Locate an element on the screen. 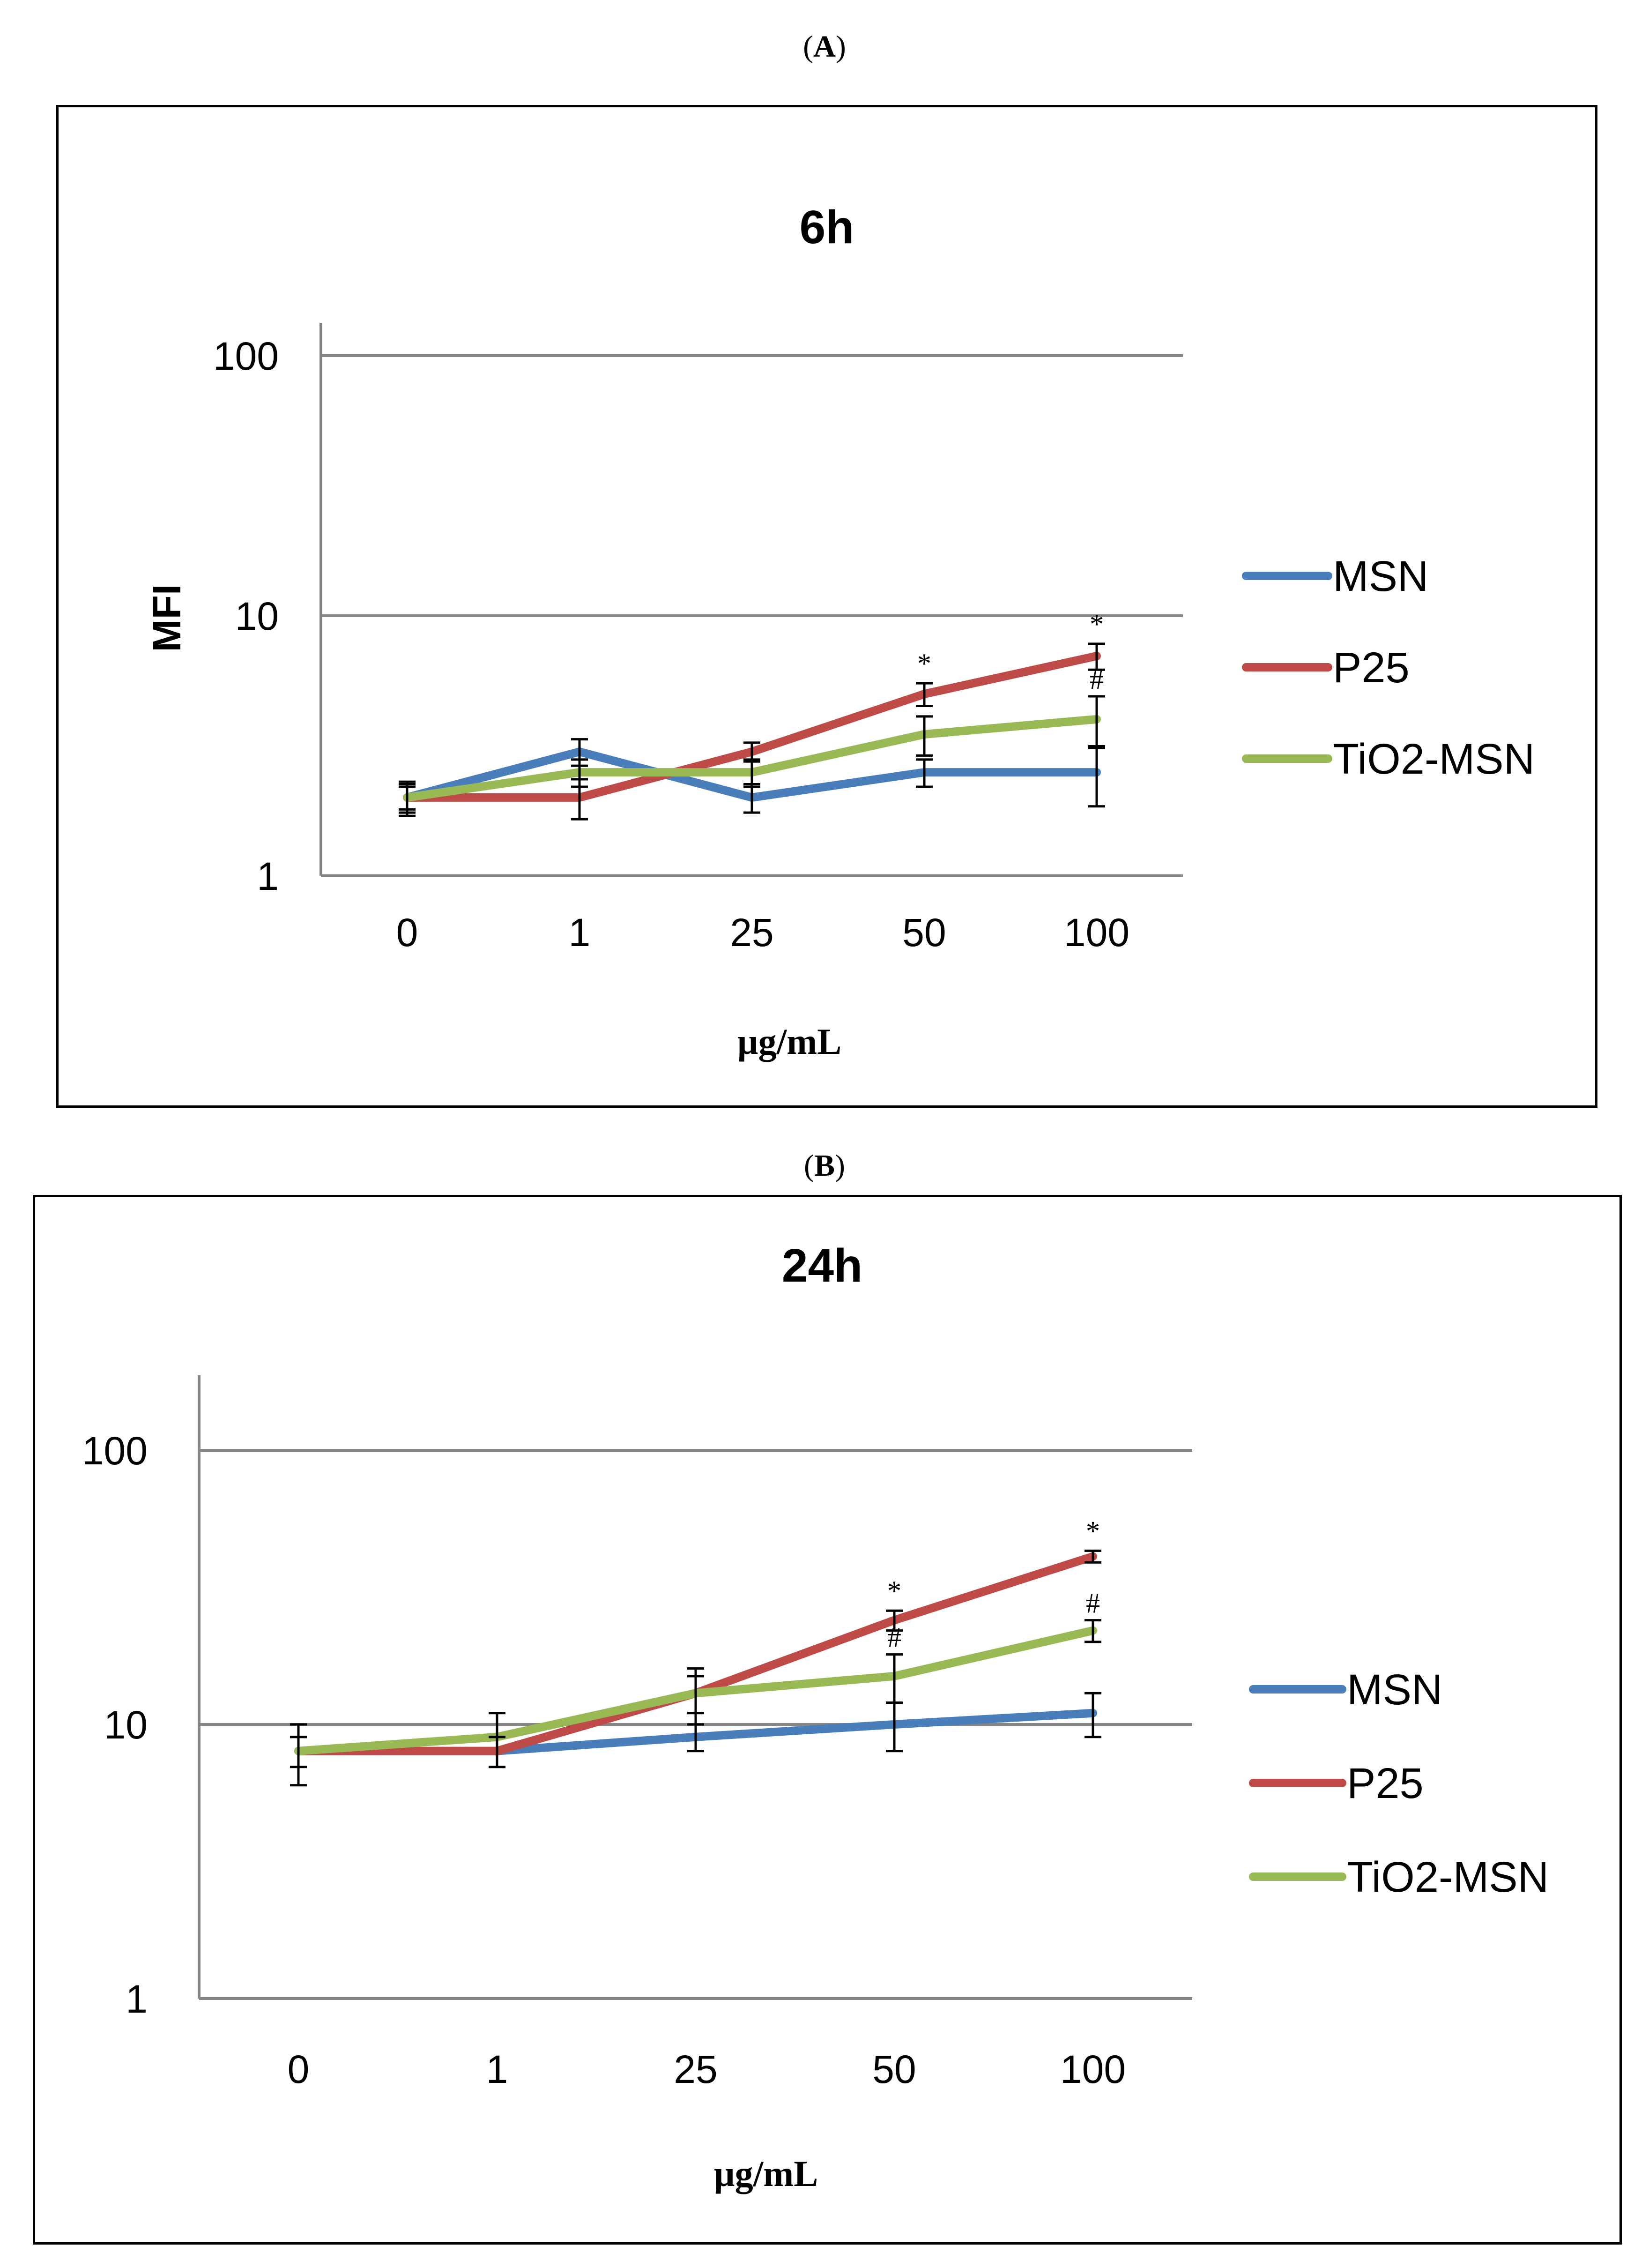 This screenshot has height=2268, width=1649. y-axis-label: MFI is located at coordinates (167, 618).